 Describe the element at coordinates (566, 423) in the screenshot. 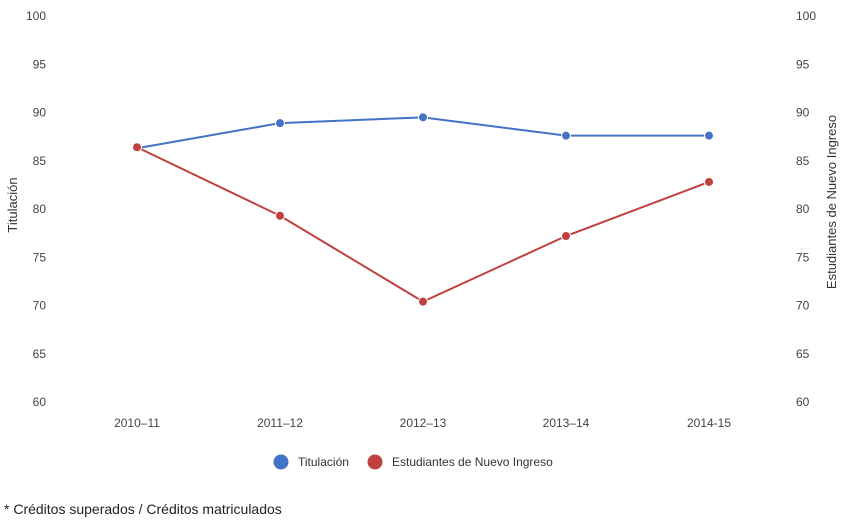

I see `x-tick-label: 2013–14` at that location.